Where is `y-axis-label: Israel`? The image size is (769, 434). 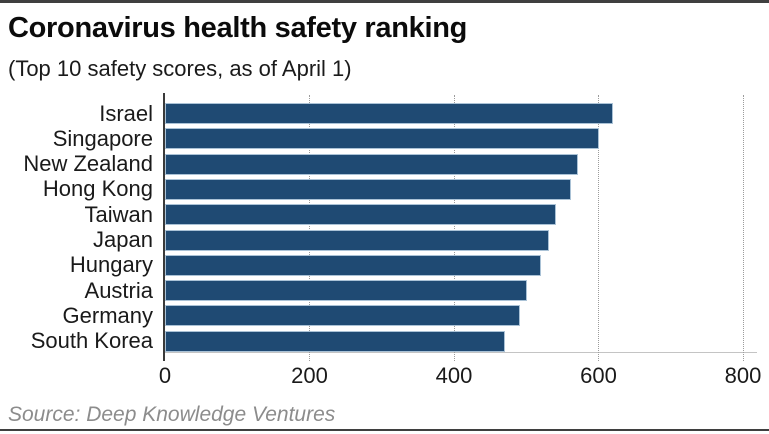 y-axis-label: Israel is located at coordinates (126, 113).